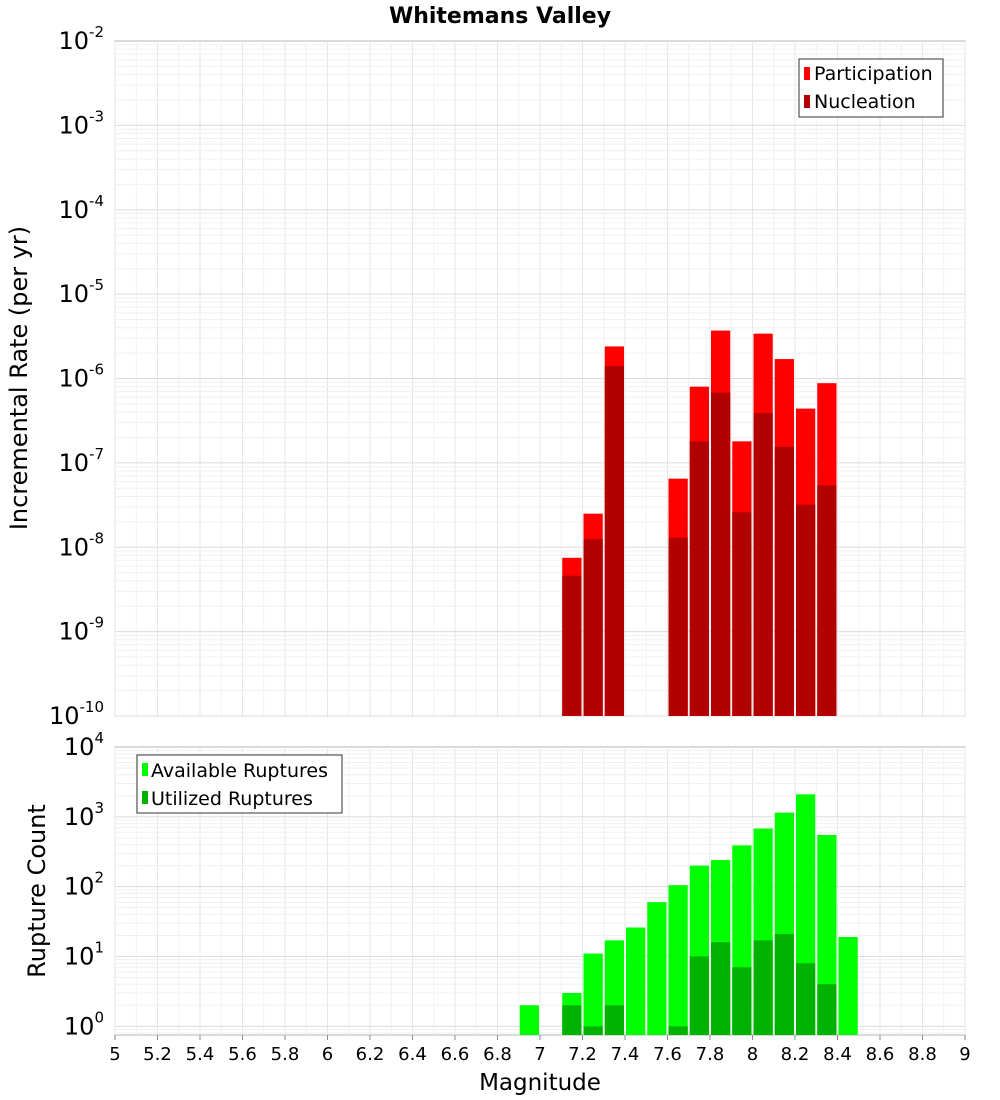  What do you see at coordinates (455, 1054) in the screenshot?
I see `x-tick-label: 6.6` at bounding box center [455, 1054].